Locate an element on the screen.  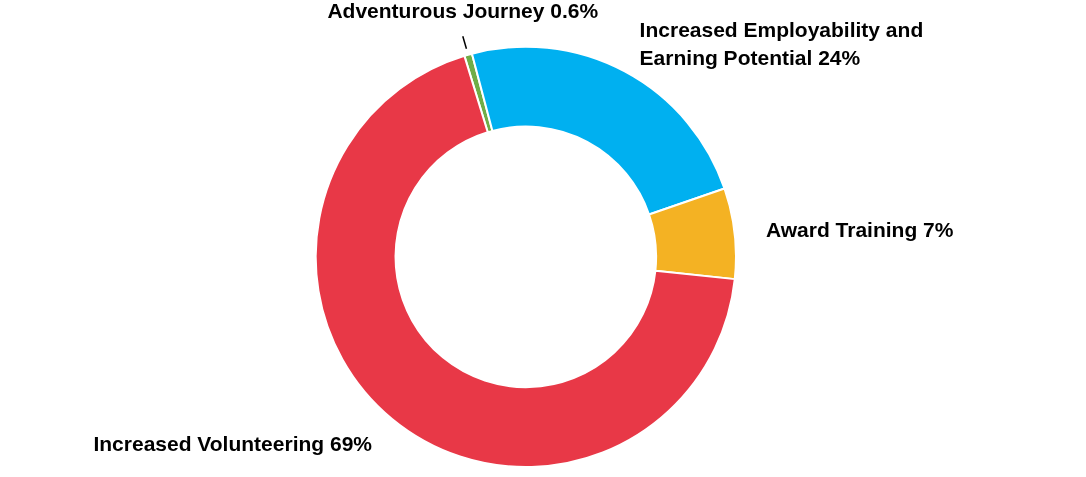
slice-label: Adventurous Journey 0.6% is located at coordinates (463, 11).